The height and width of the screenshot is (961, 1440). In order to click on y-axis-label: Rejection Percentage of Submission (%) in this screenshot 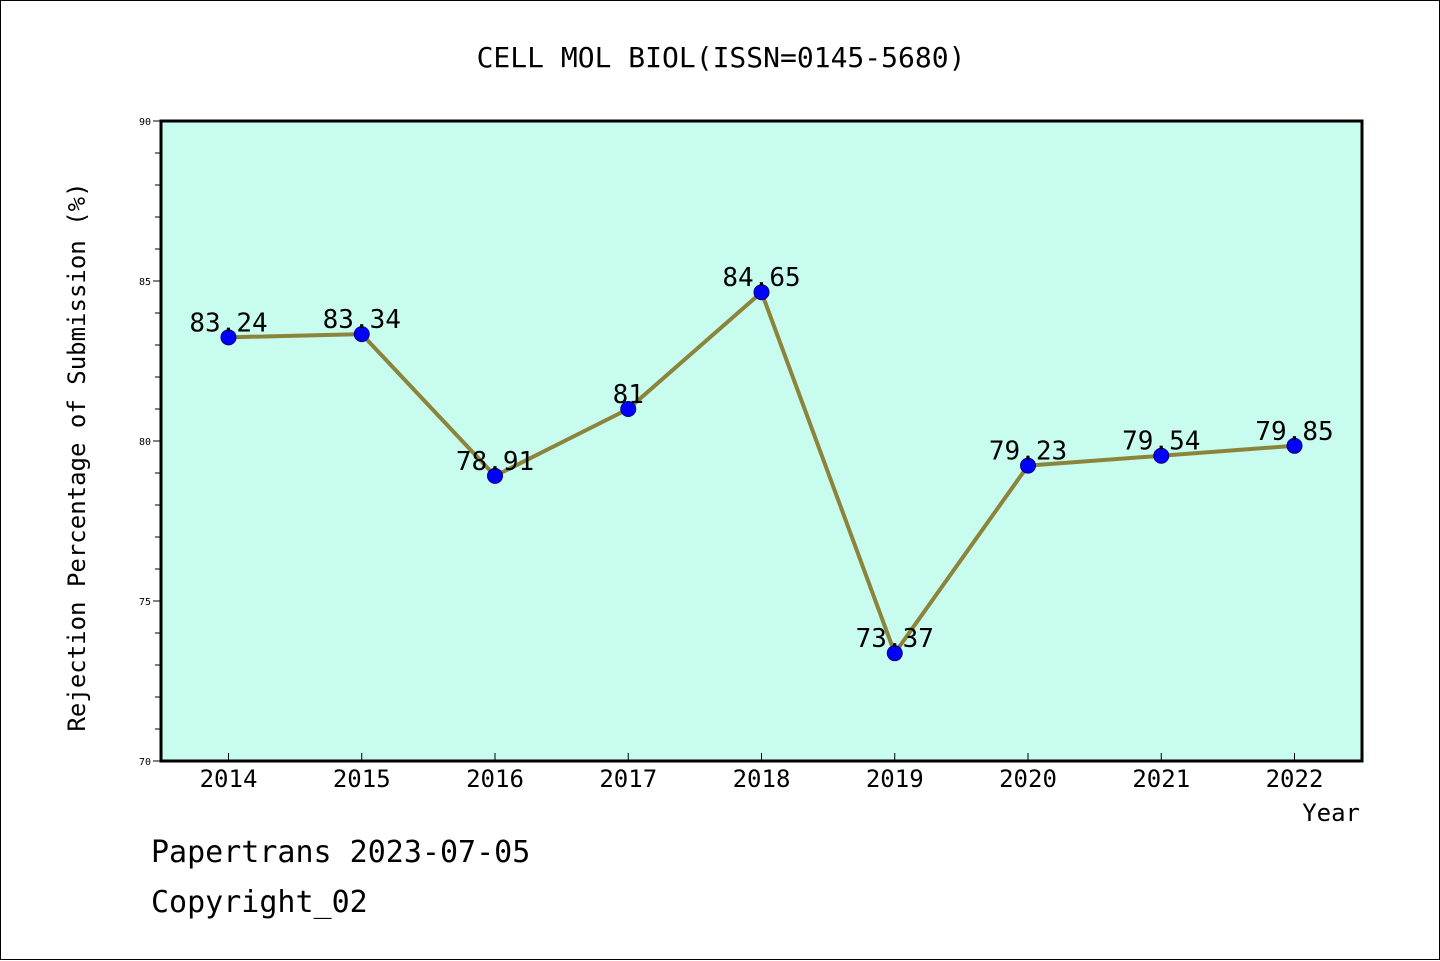, I will do `click(77, 456)`.